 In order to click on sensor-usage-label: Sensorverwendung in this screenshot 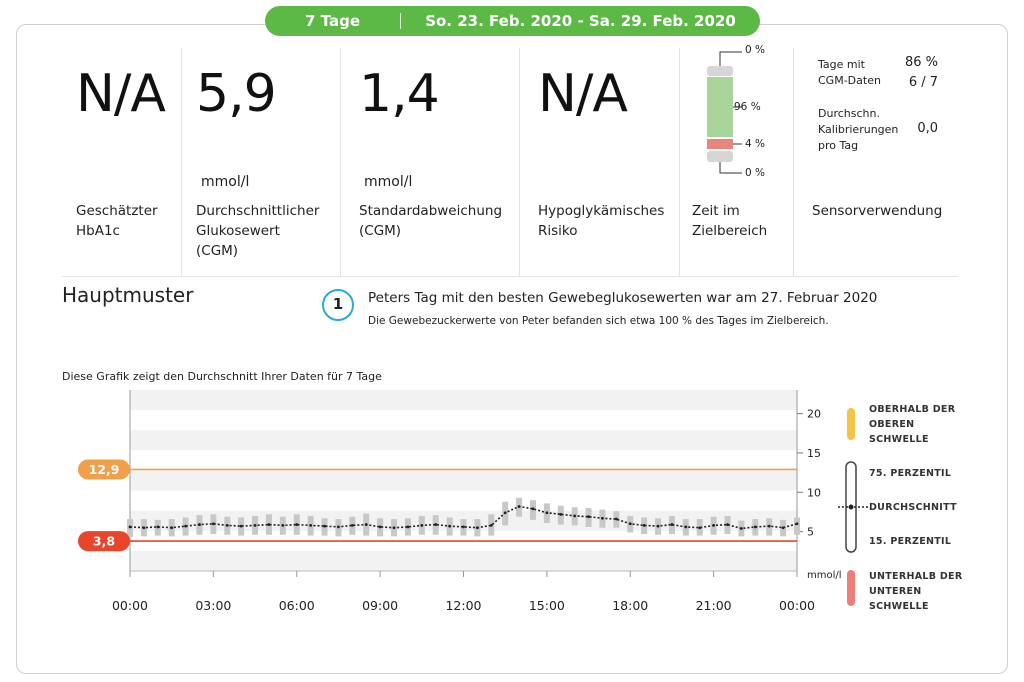, I will do `click(877, 211)`.